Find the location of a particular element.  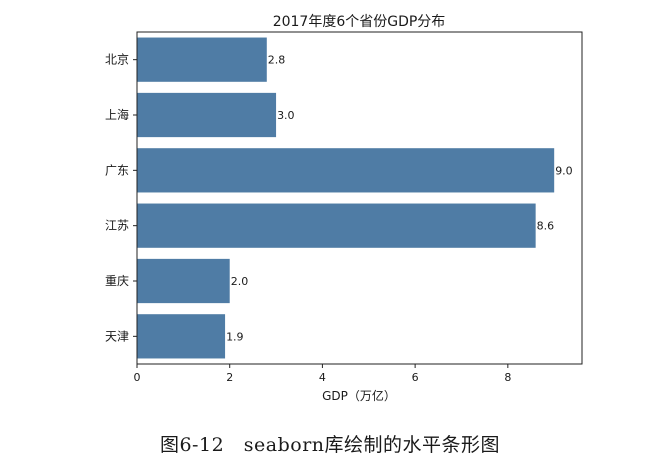

bar-value-label-4: 2.0 is located at coordinates (240, 281).